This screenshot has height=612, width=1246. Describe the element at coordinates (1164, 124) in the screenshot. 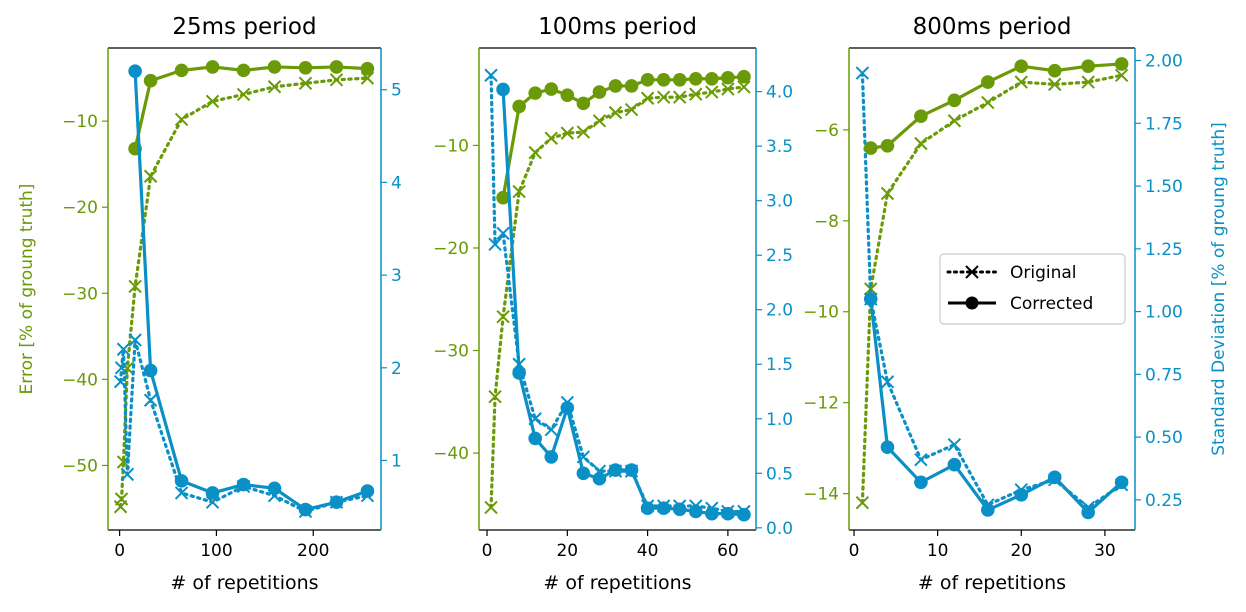

I see `y-right-tick-label: 1.75` at that location.